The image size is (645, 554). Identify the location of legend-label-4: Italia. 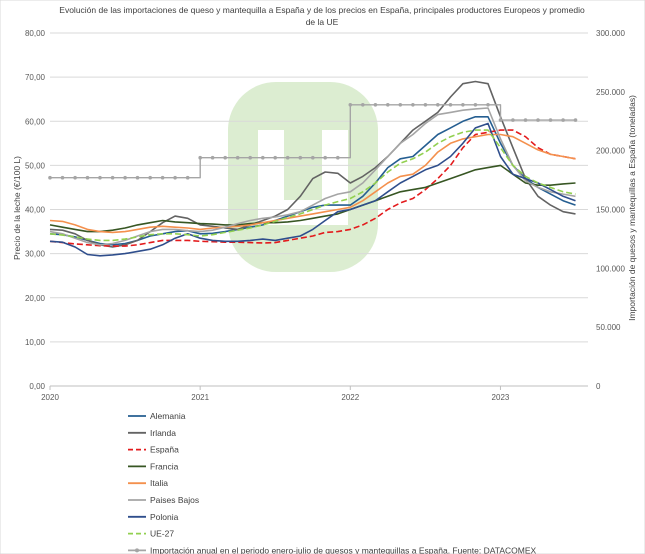
(159, 483).